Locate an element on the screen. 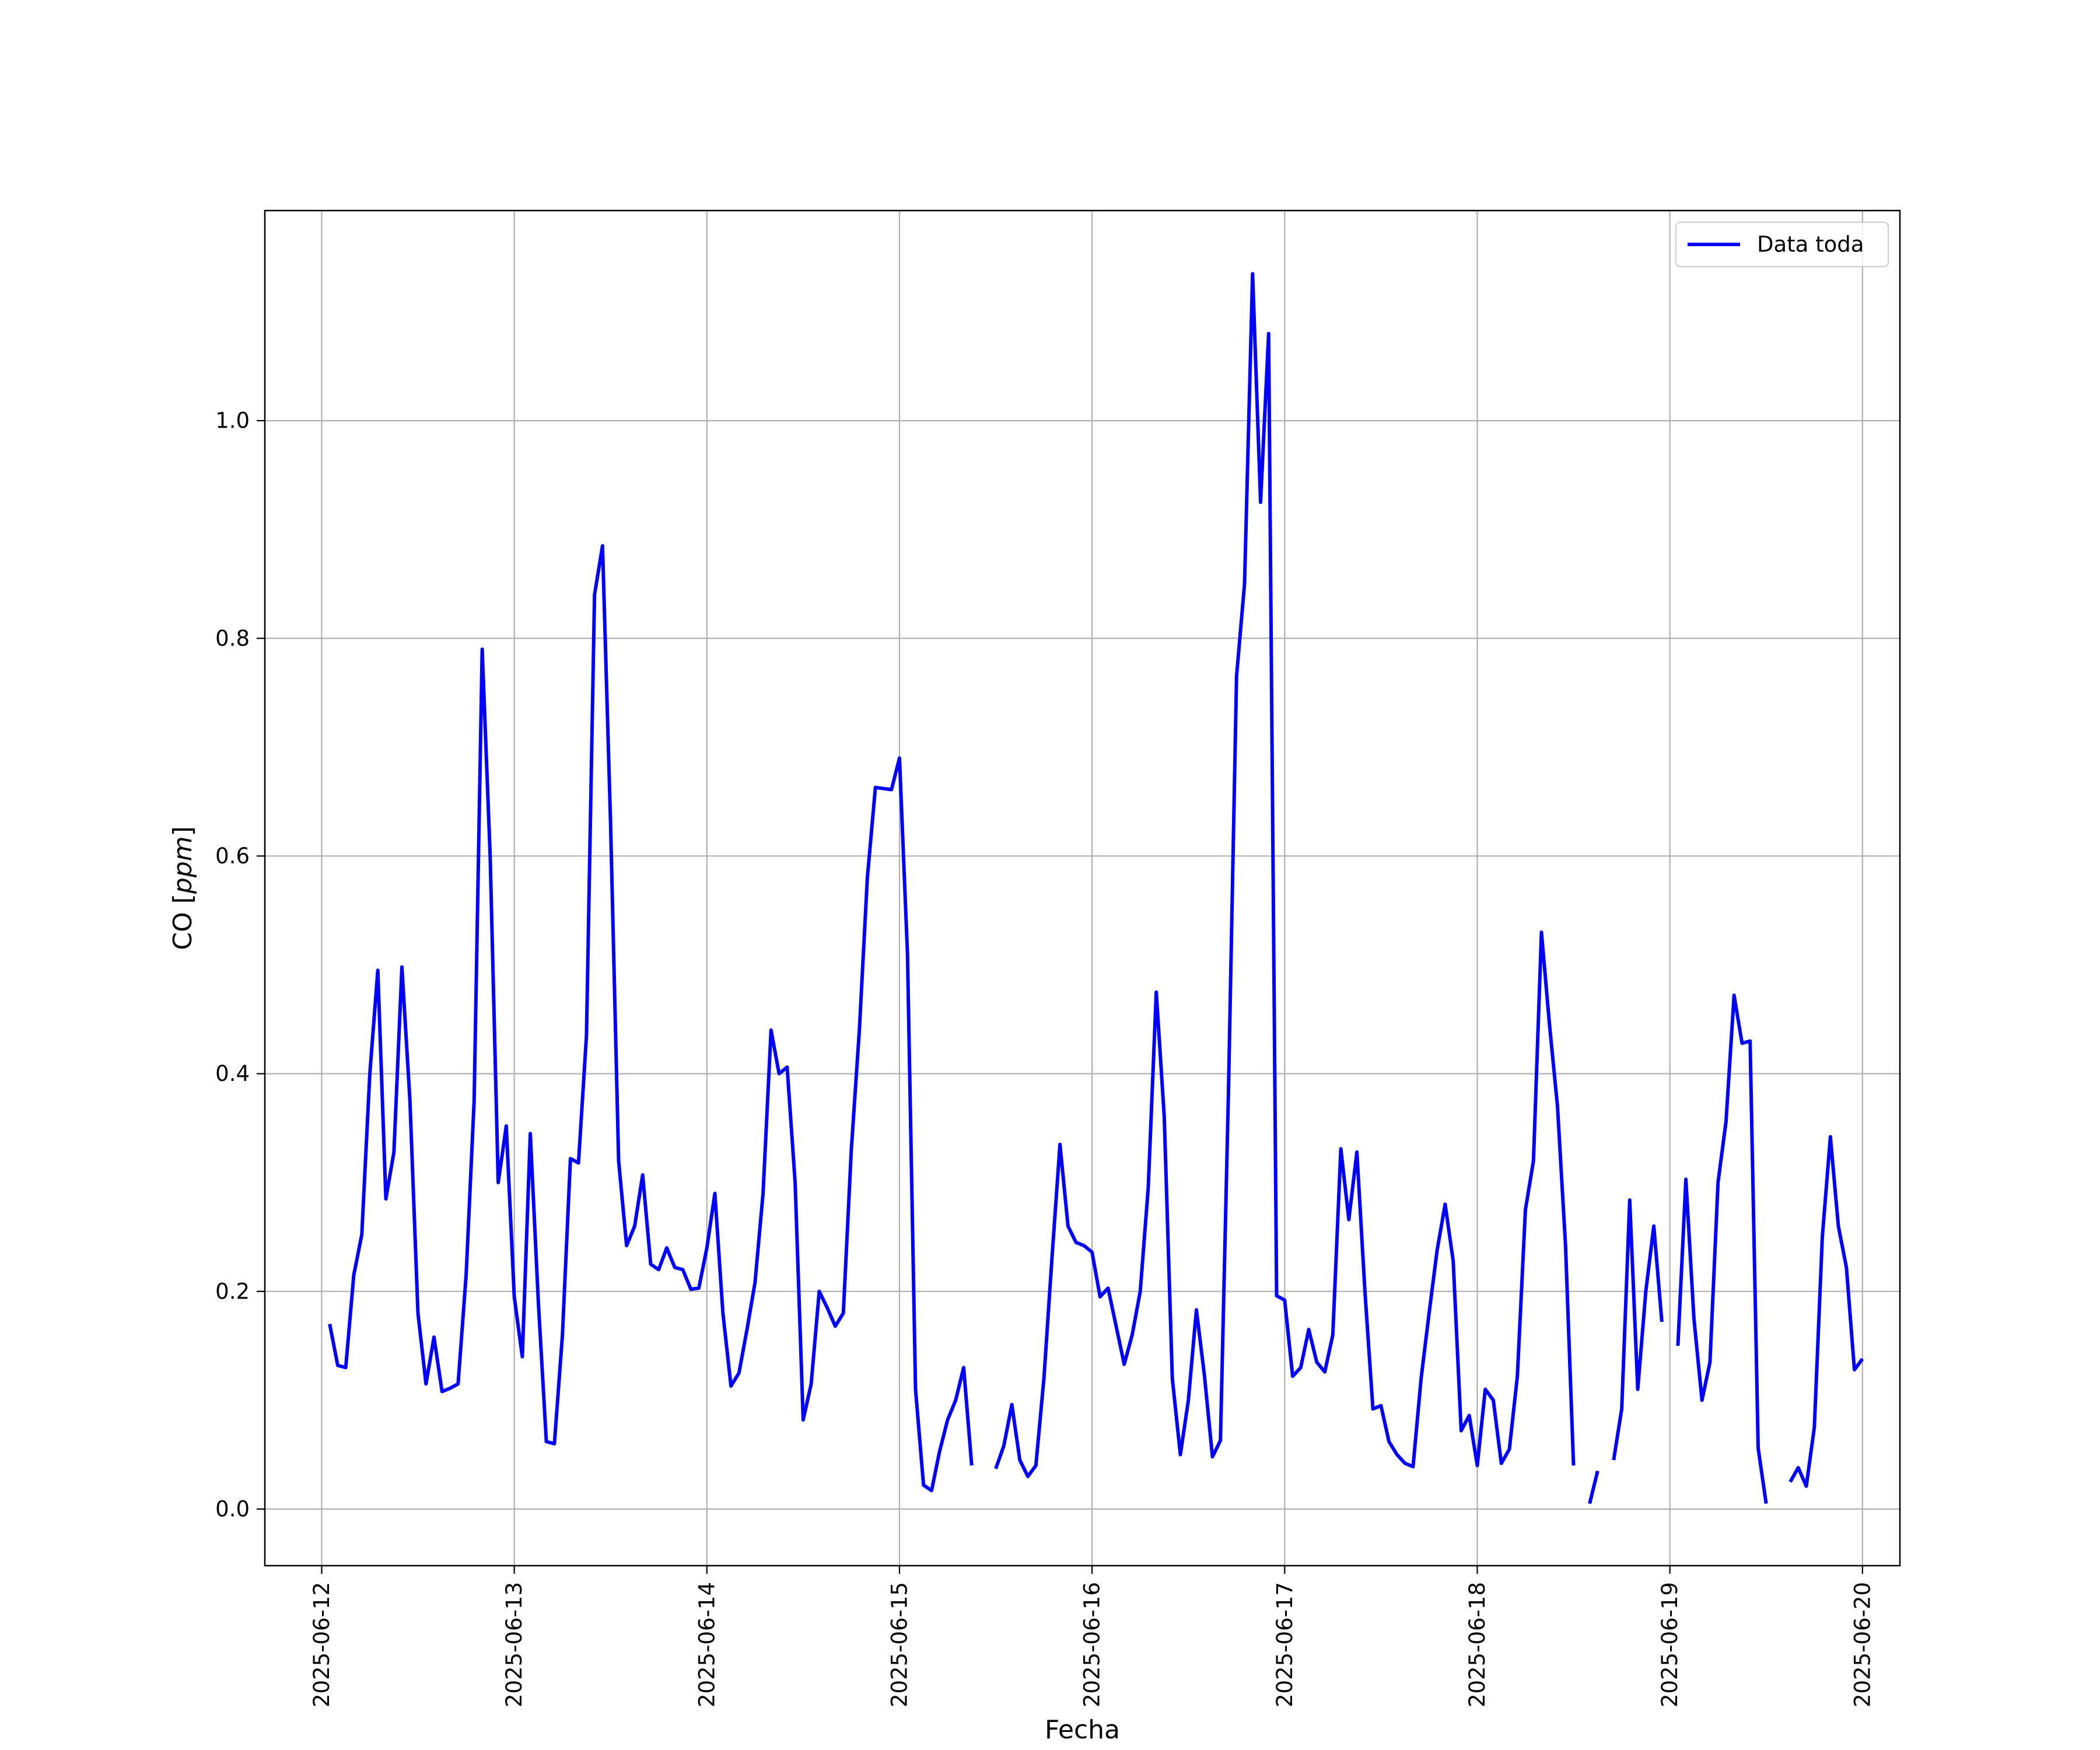  y-tick-label: 0.8 is located at coordinates (232, 638).